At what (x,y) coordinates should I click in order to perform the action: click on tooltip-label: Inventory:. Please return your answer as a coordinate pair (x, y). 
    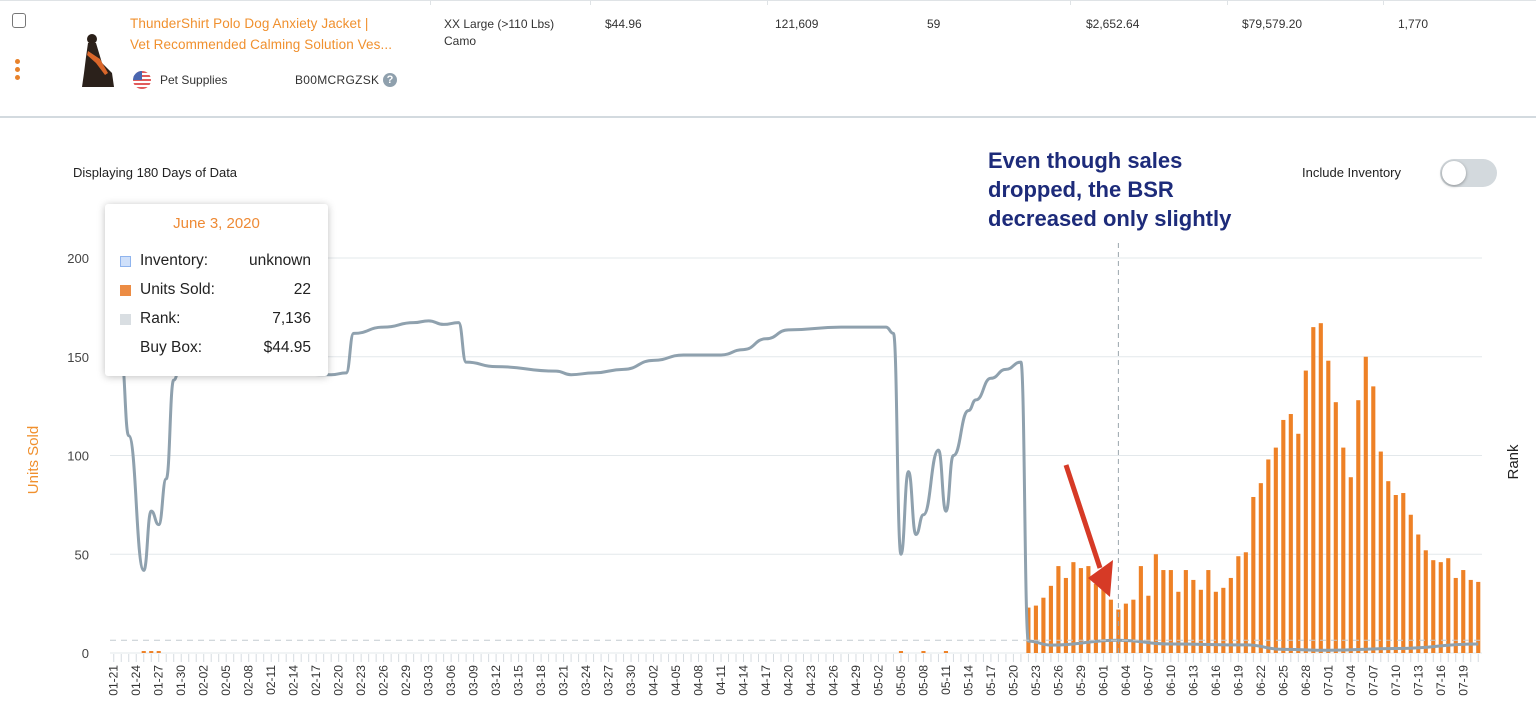
    Looking at the image, I should click on (174, 260).